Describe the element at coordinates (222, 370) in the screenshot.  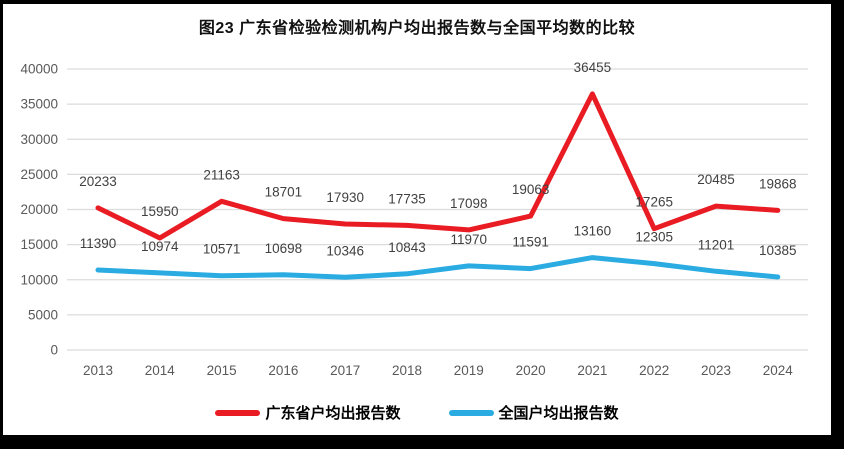
I see `x-axis-tick-label: 2015` at that location.